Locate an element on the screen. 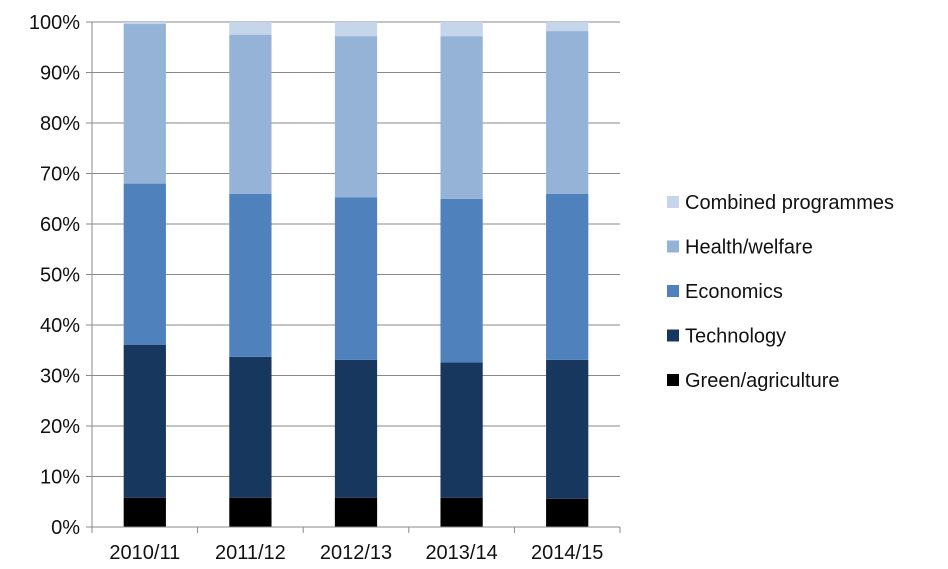 This screenshot has width=948, height=569. y-tick-label: 40% is located at coordinates (60, 326).